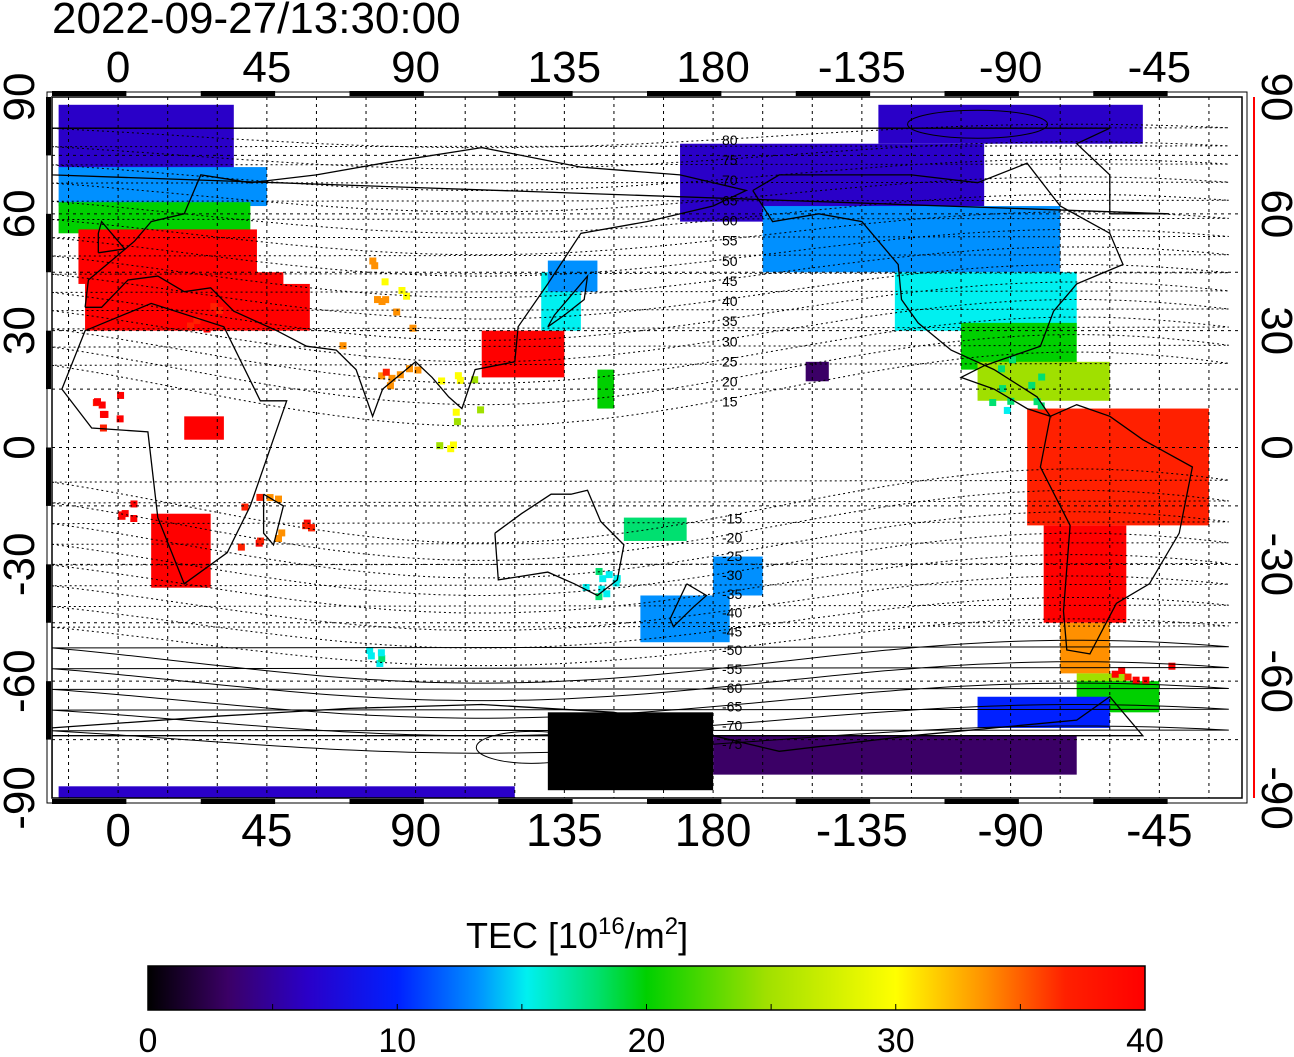  What do you see at coordinates (22, 213) in the screenshot?
I see `lat-tick-label: 60` at bounding box center [22, 213].